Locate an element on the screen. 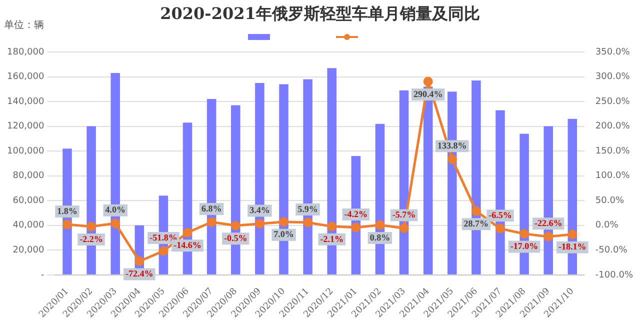 The image size is (640, 323). data-label: 7.0% is located at coordinates (284, 234).